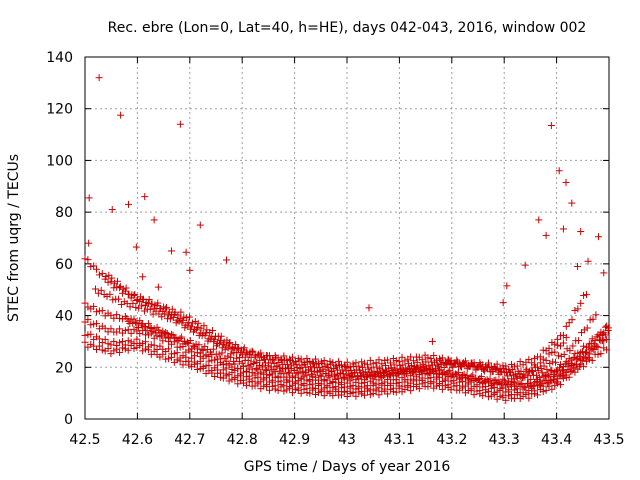 Image resolution: width=640 pixels, height=480 pixels. What do you see at coordinates (59, 161) in the screenshot?
I see `y-tick-label: 100` at bounding box center [59, 161].